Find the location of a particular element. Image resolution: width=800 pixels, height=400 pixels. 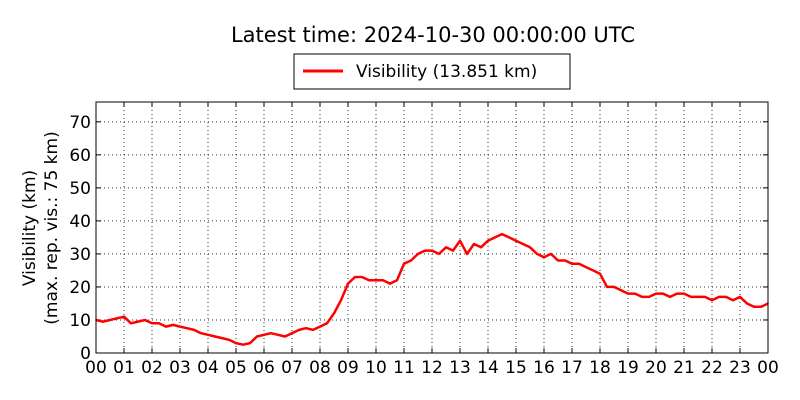

y-tick-label: 40 is located at coordinates (80, 222).